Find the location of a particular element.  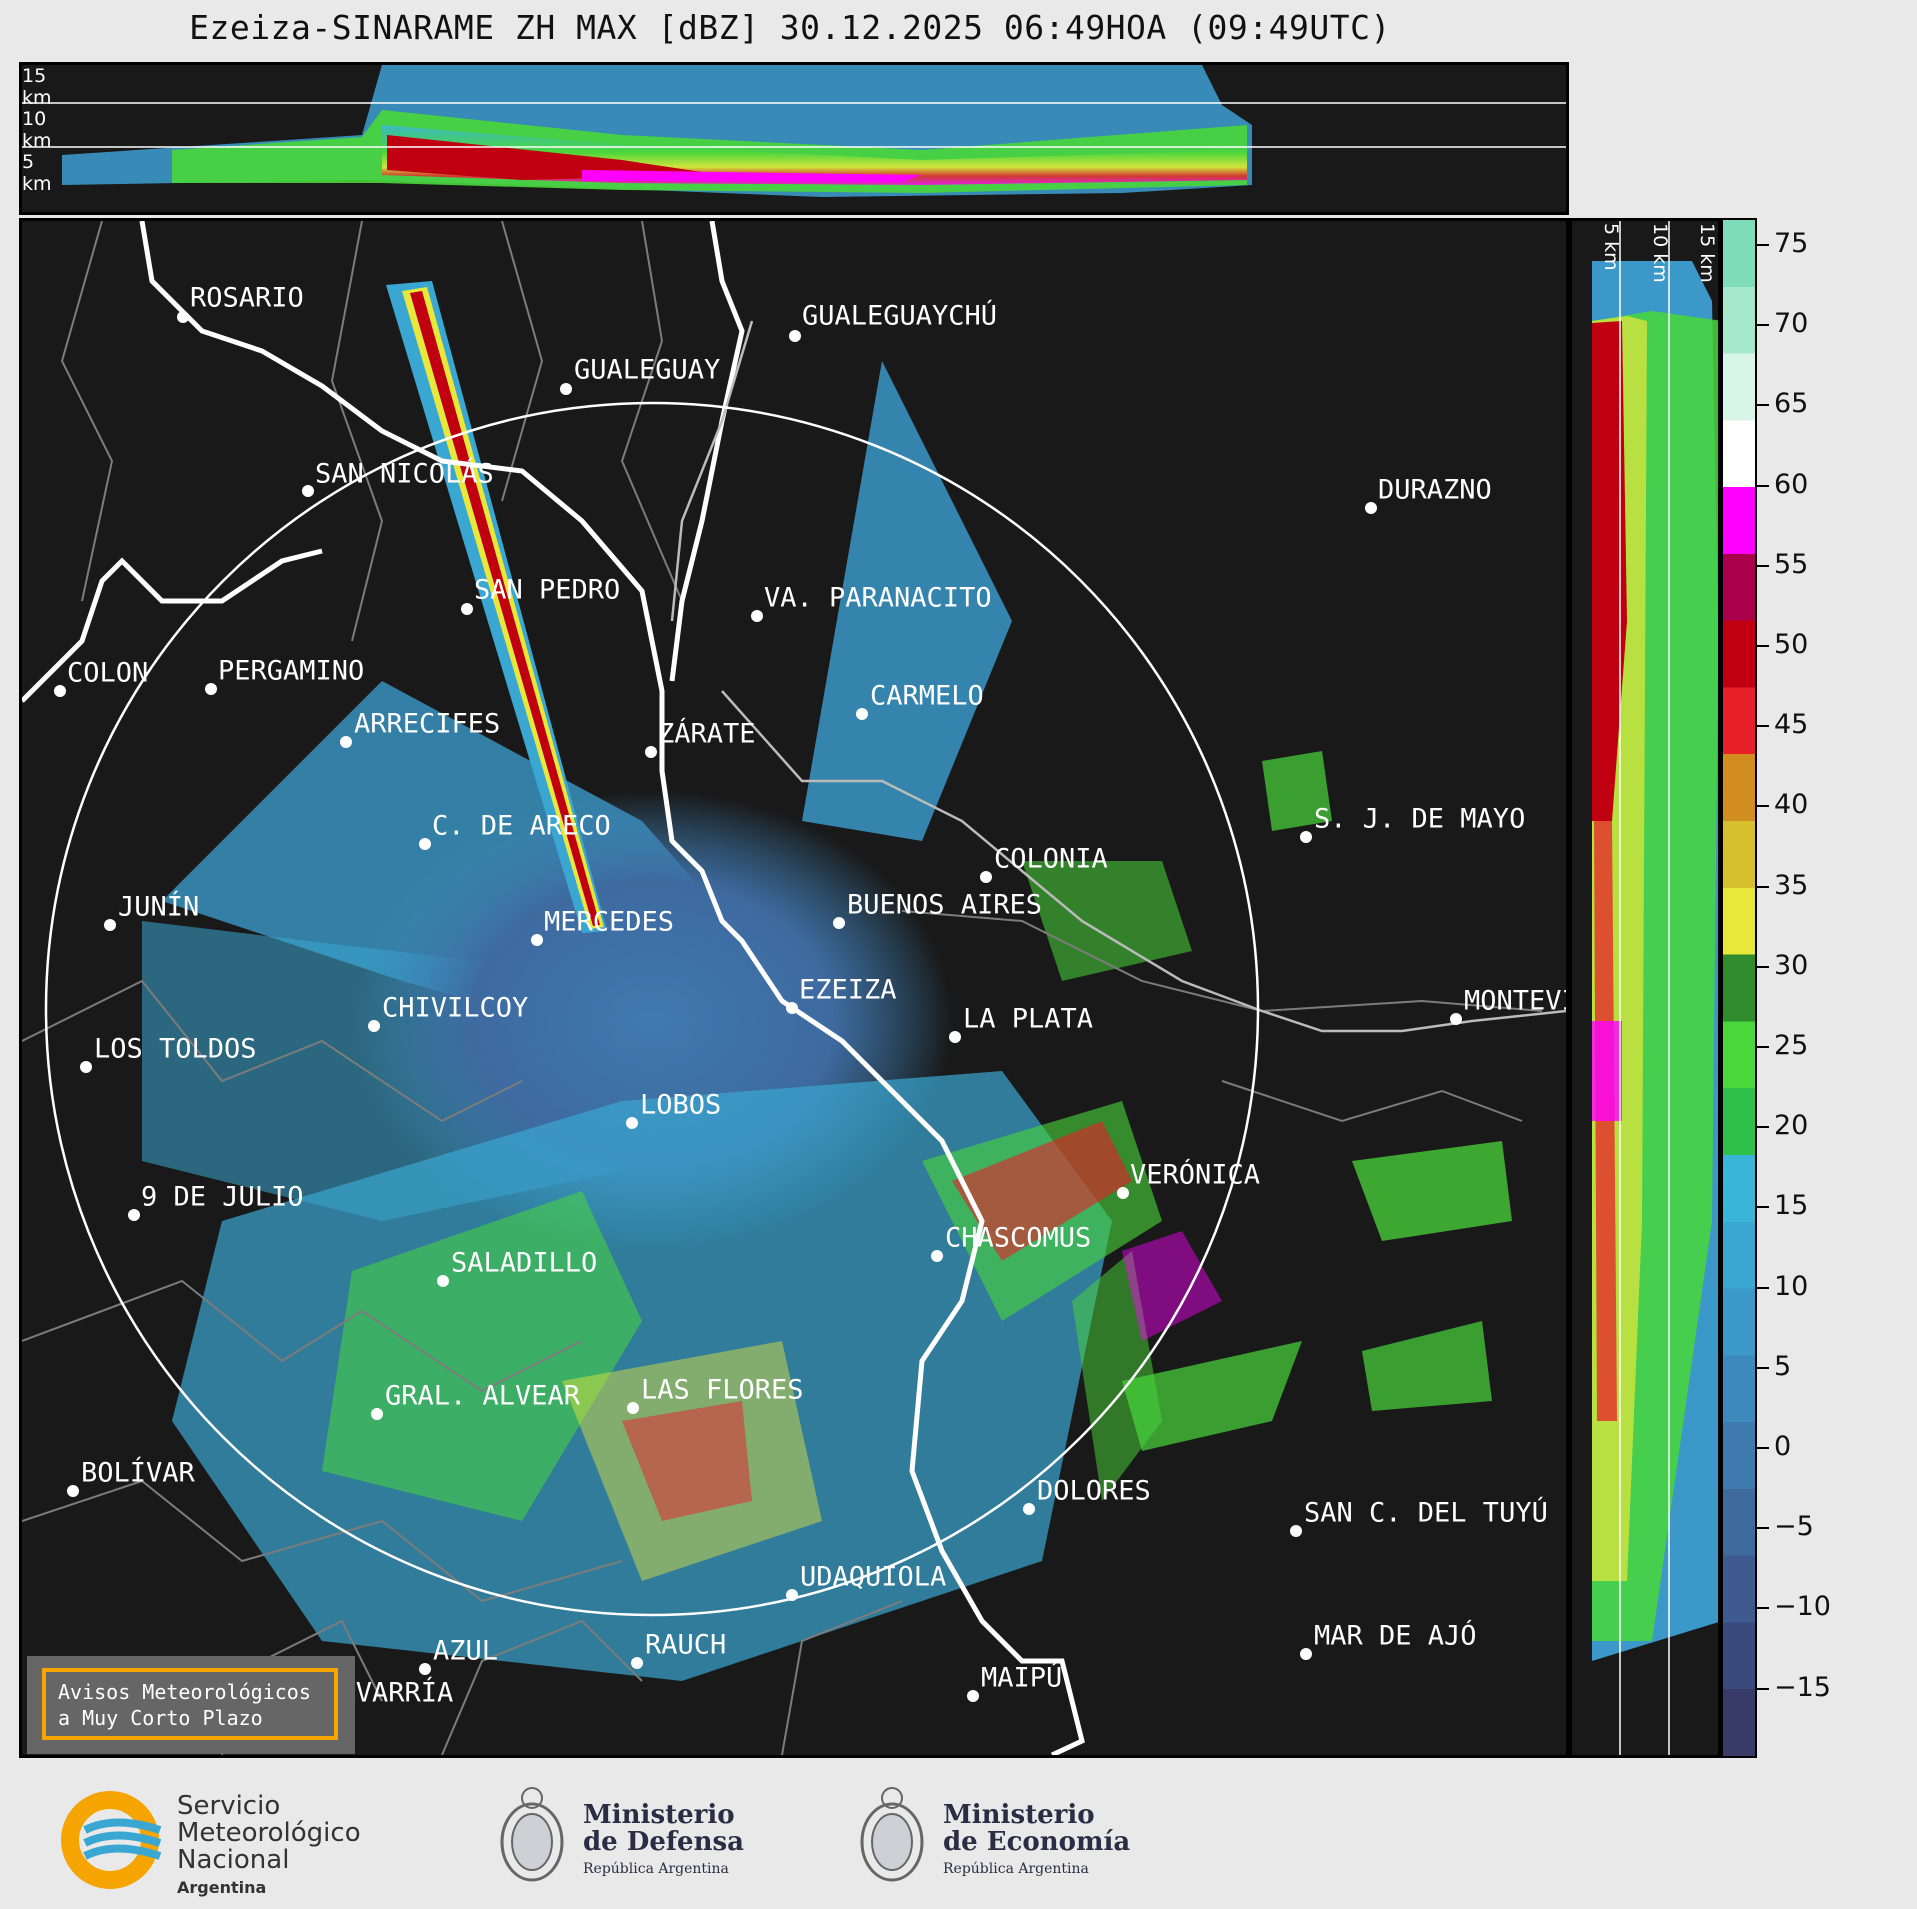

city-marker: S. J. DE MAYO is located at coordinates (1412, 823).